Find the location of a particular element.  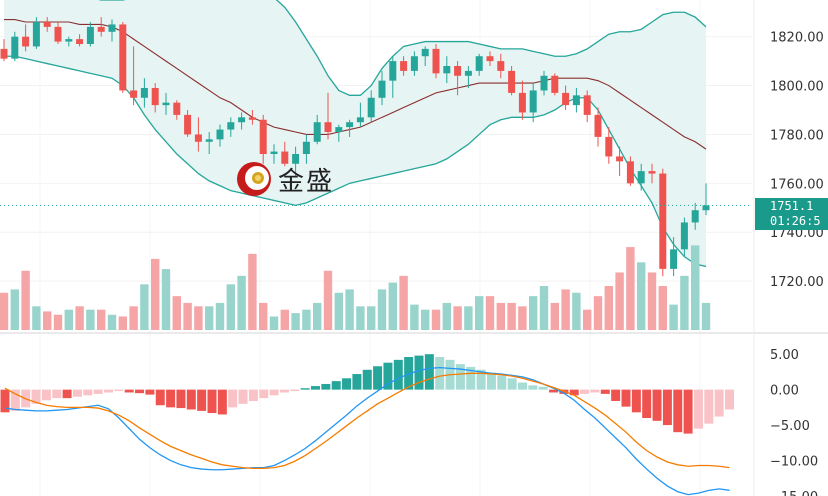

macd-tick-label: −10.00 is located at coordinates (794, 462).